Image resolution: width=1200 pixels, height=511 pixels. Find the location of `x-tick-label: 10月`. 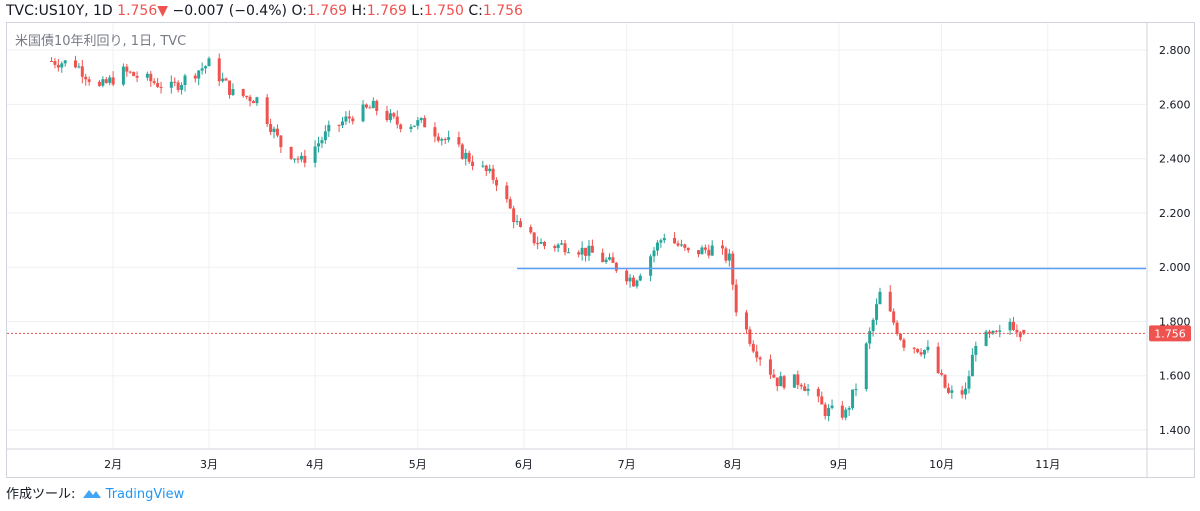

x-tick-label: 10月 is located at coordinates (941, 464).